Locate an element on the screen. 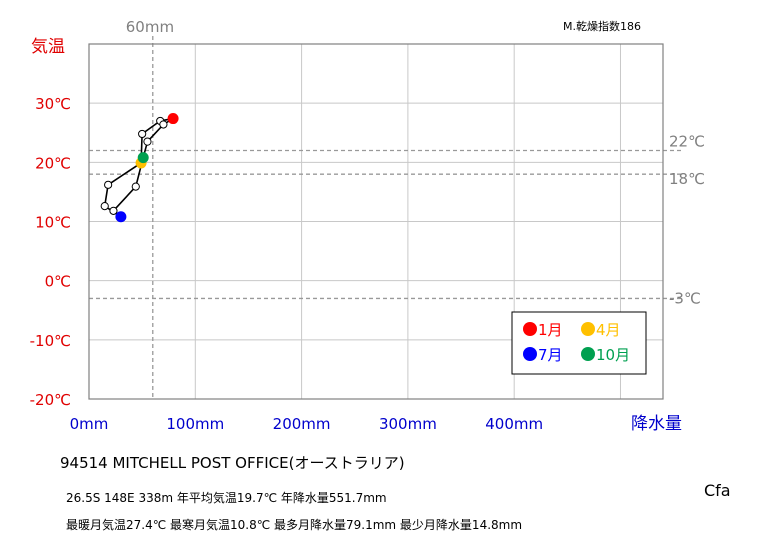  x-axis-label: 降水量 is located at coordinates (656, 424).